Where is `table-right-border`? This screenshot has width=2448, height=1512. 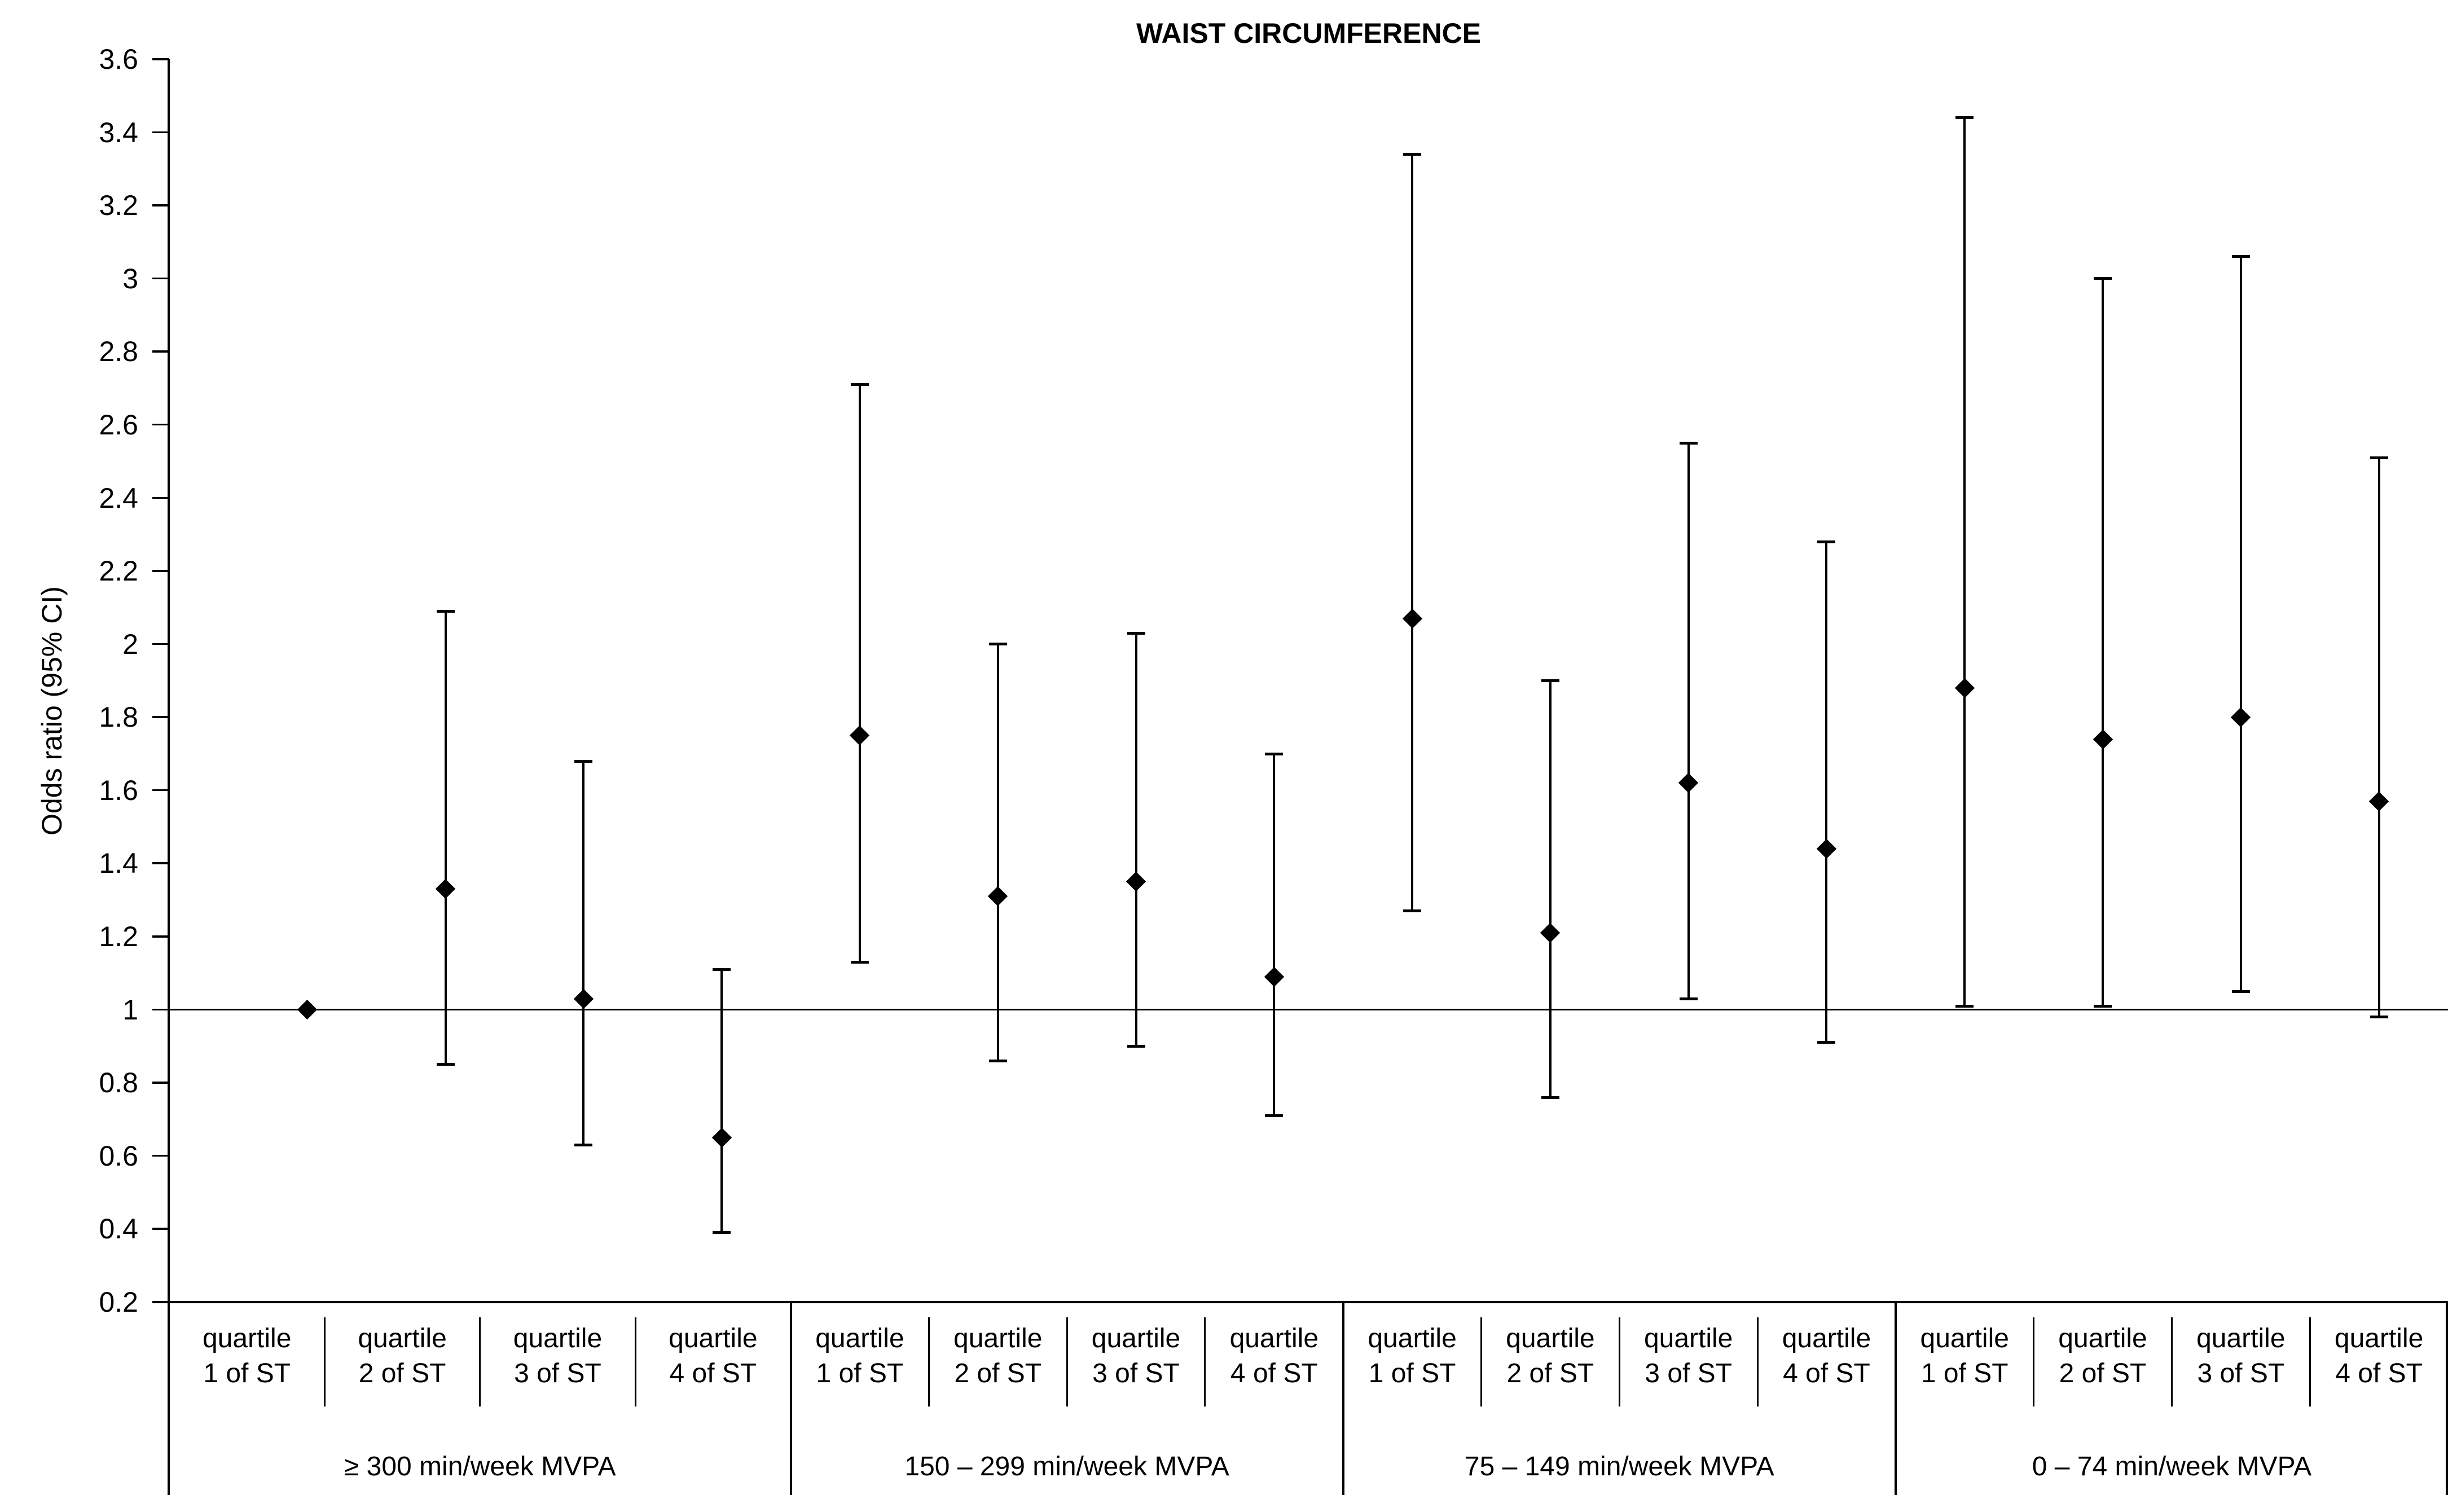 table-right-border is located at coordinates (2447, 1399).